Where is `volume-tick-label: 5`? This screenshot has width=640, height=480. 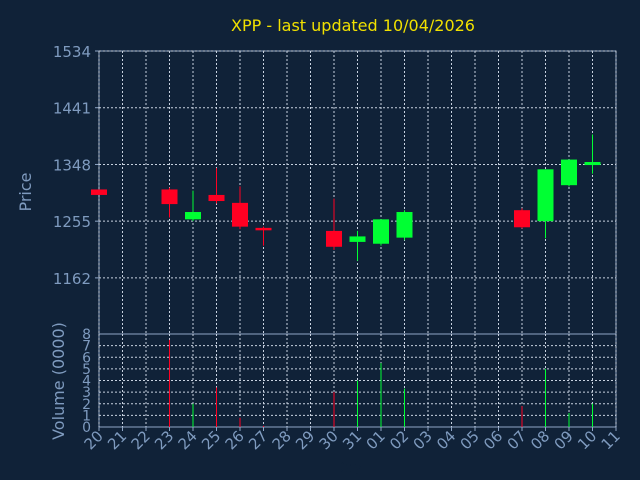 volume-tick-label: 5 is located at coordinates (86, 370).